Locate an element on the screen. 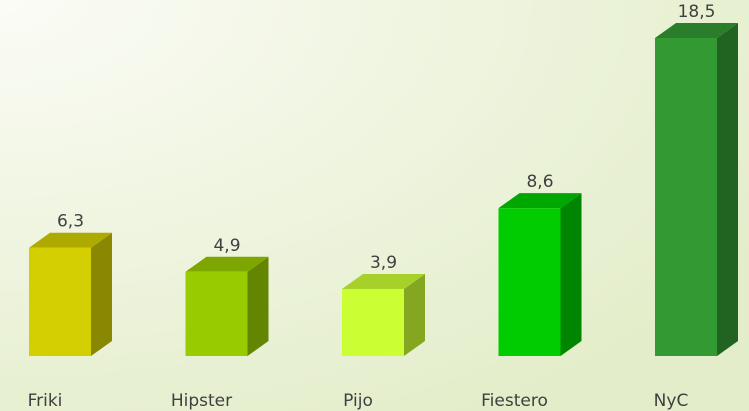  value-label: 18,5 is located at coordinates (697, 12).